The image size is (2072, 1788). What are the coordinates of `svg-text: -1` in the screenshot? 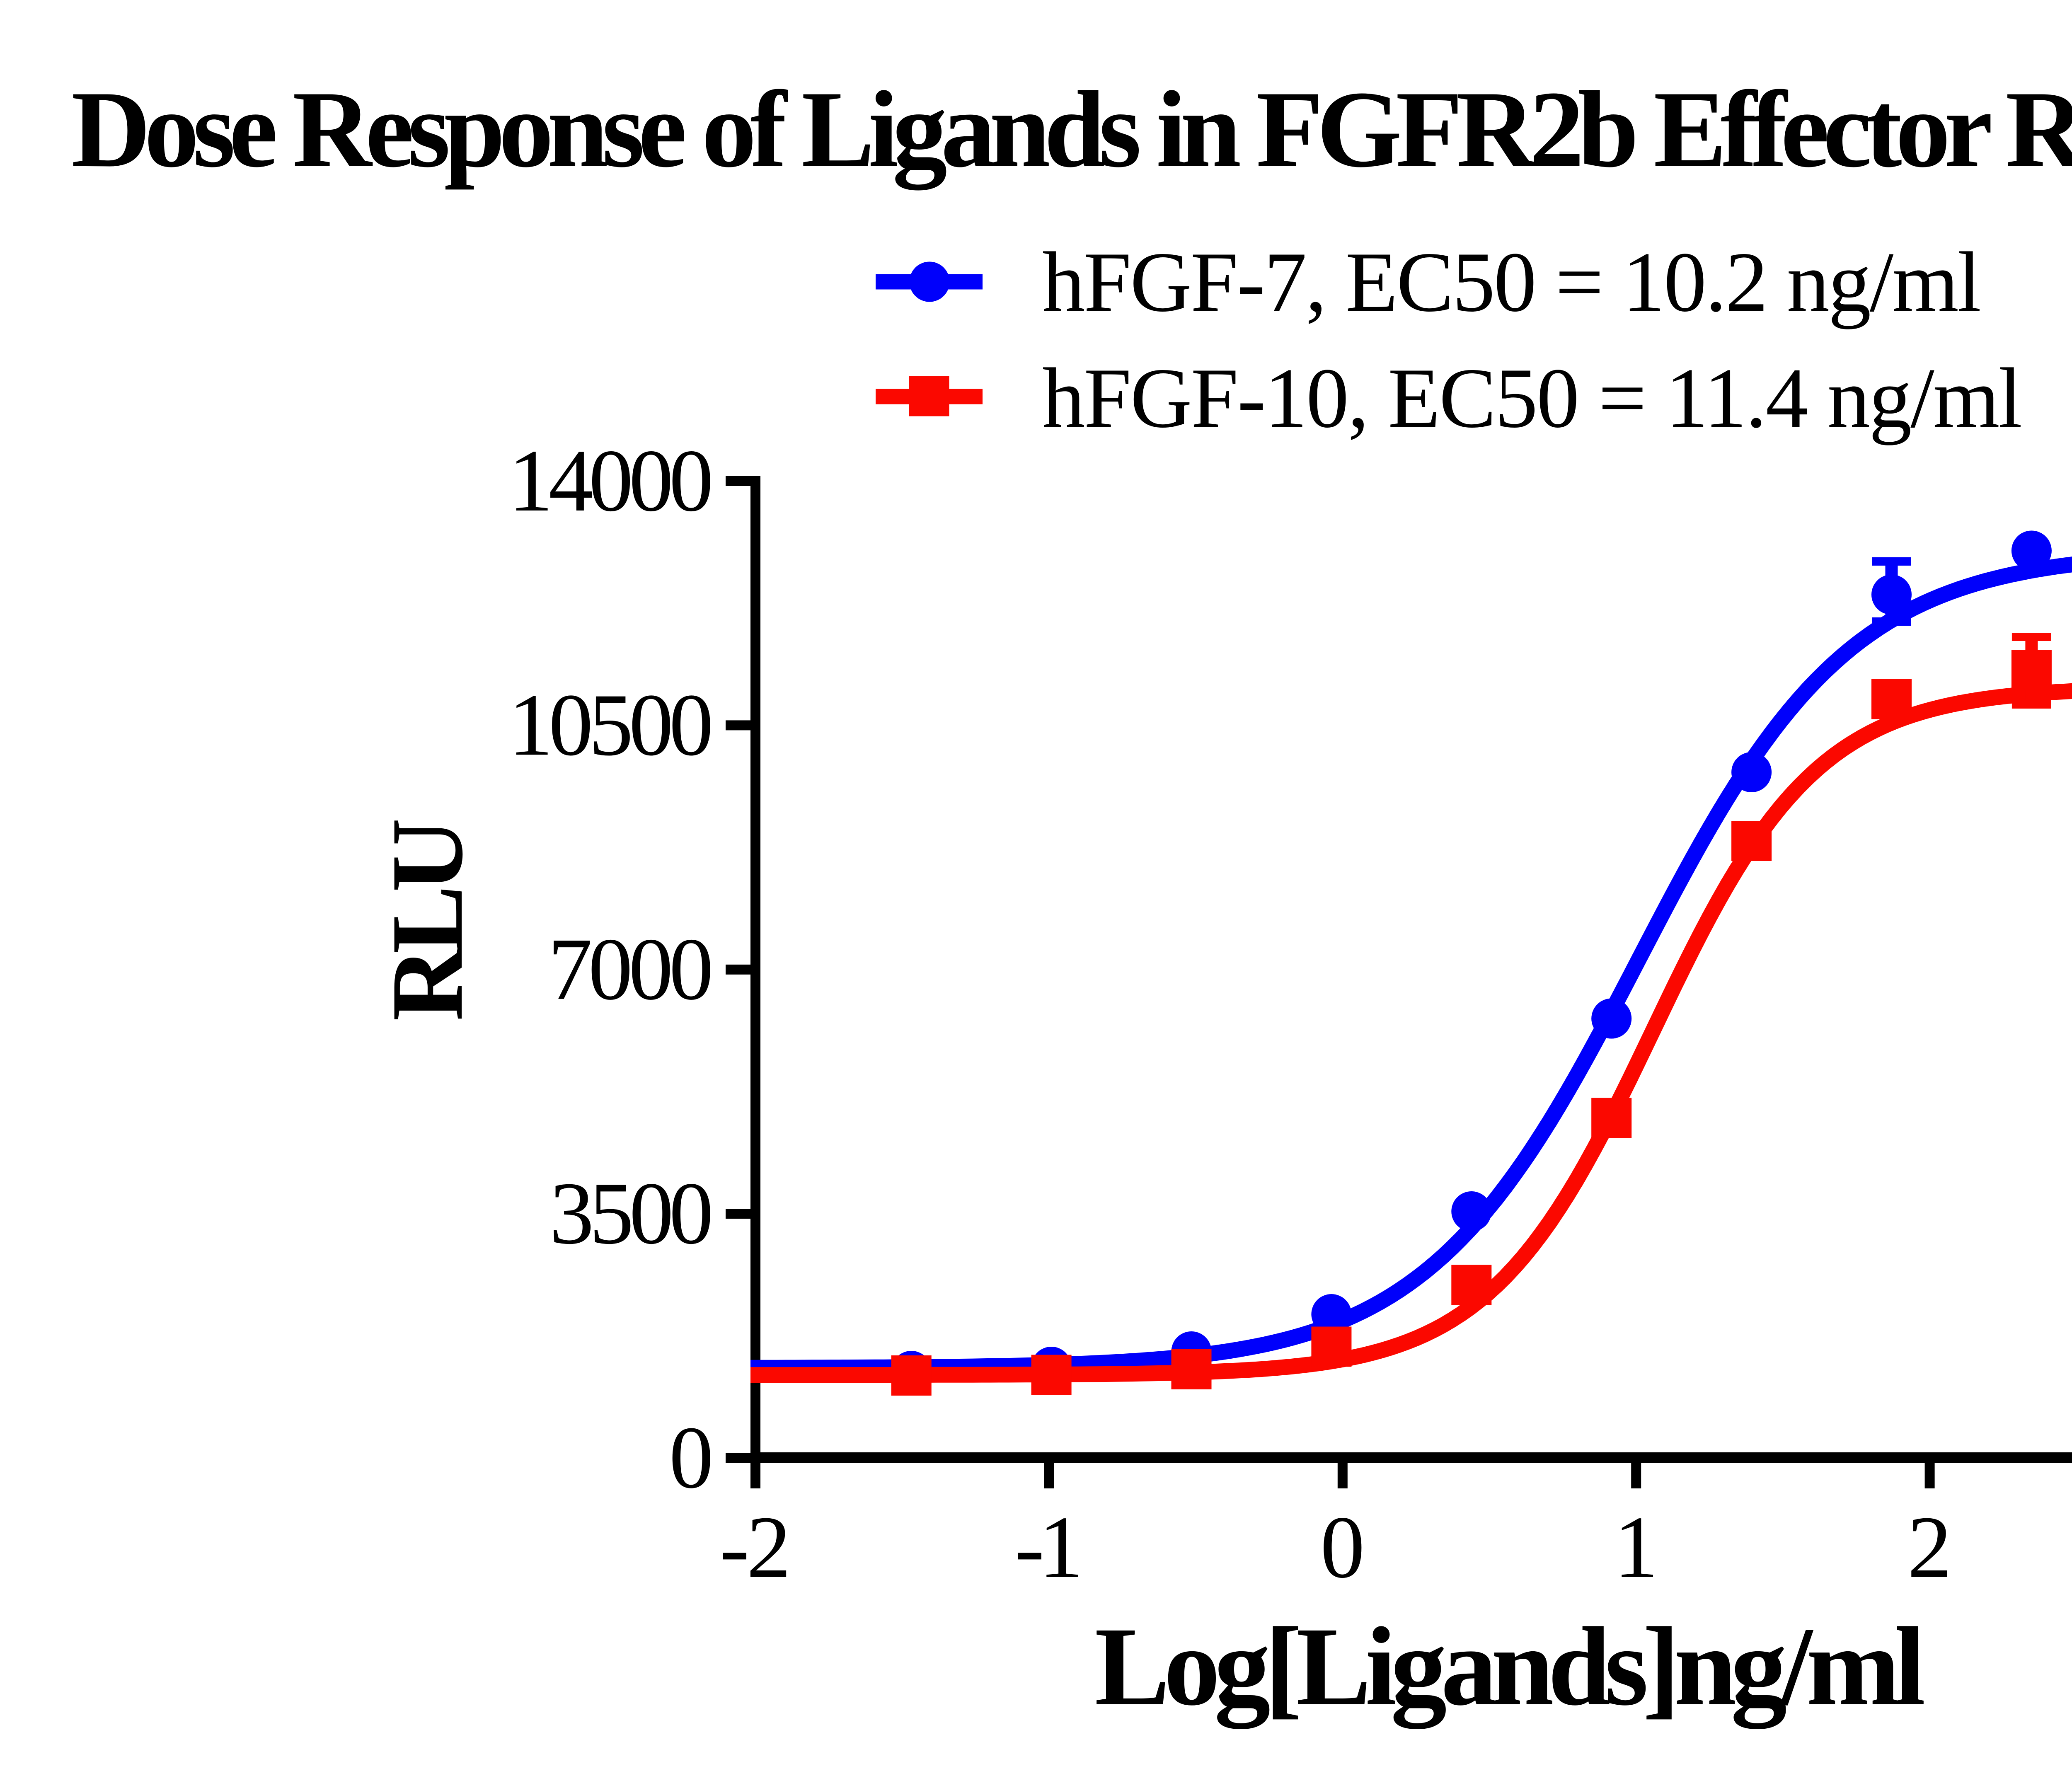 It's located at (1049, 1547).